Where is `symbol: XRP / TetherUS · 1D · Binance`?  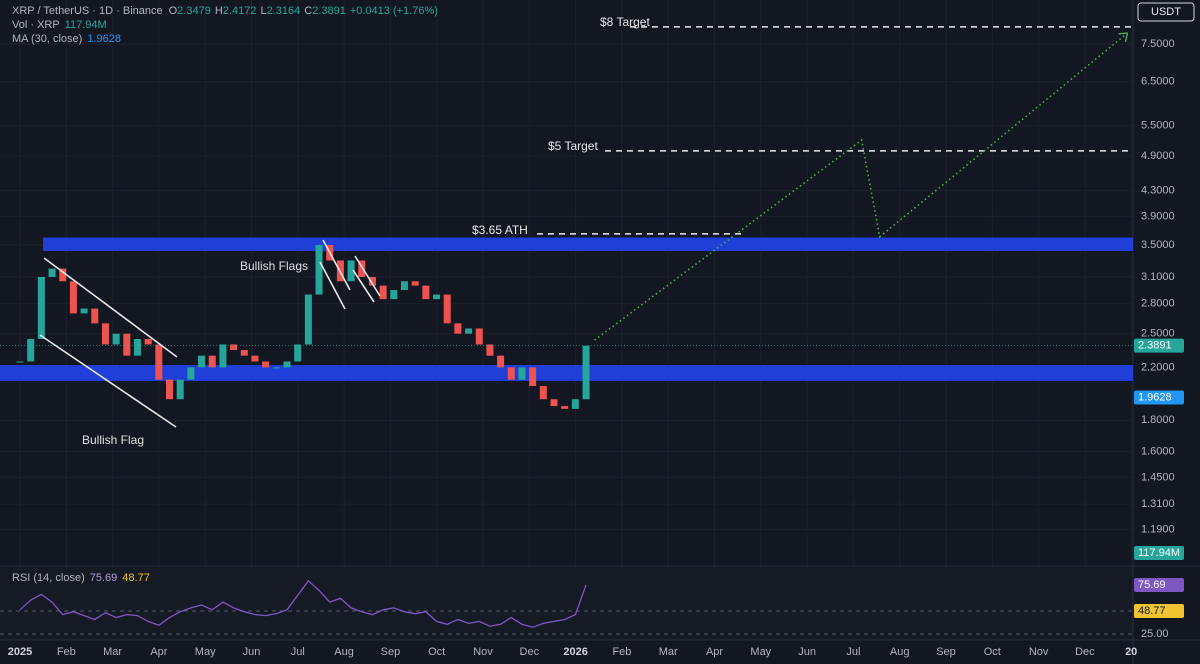
symbol: XRP / TetherUS · 1D · Binance is located at coordinates (87, 11).